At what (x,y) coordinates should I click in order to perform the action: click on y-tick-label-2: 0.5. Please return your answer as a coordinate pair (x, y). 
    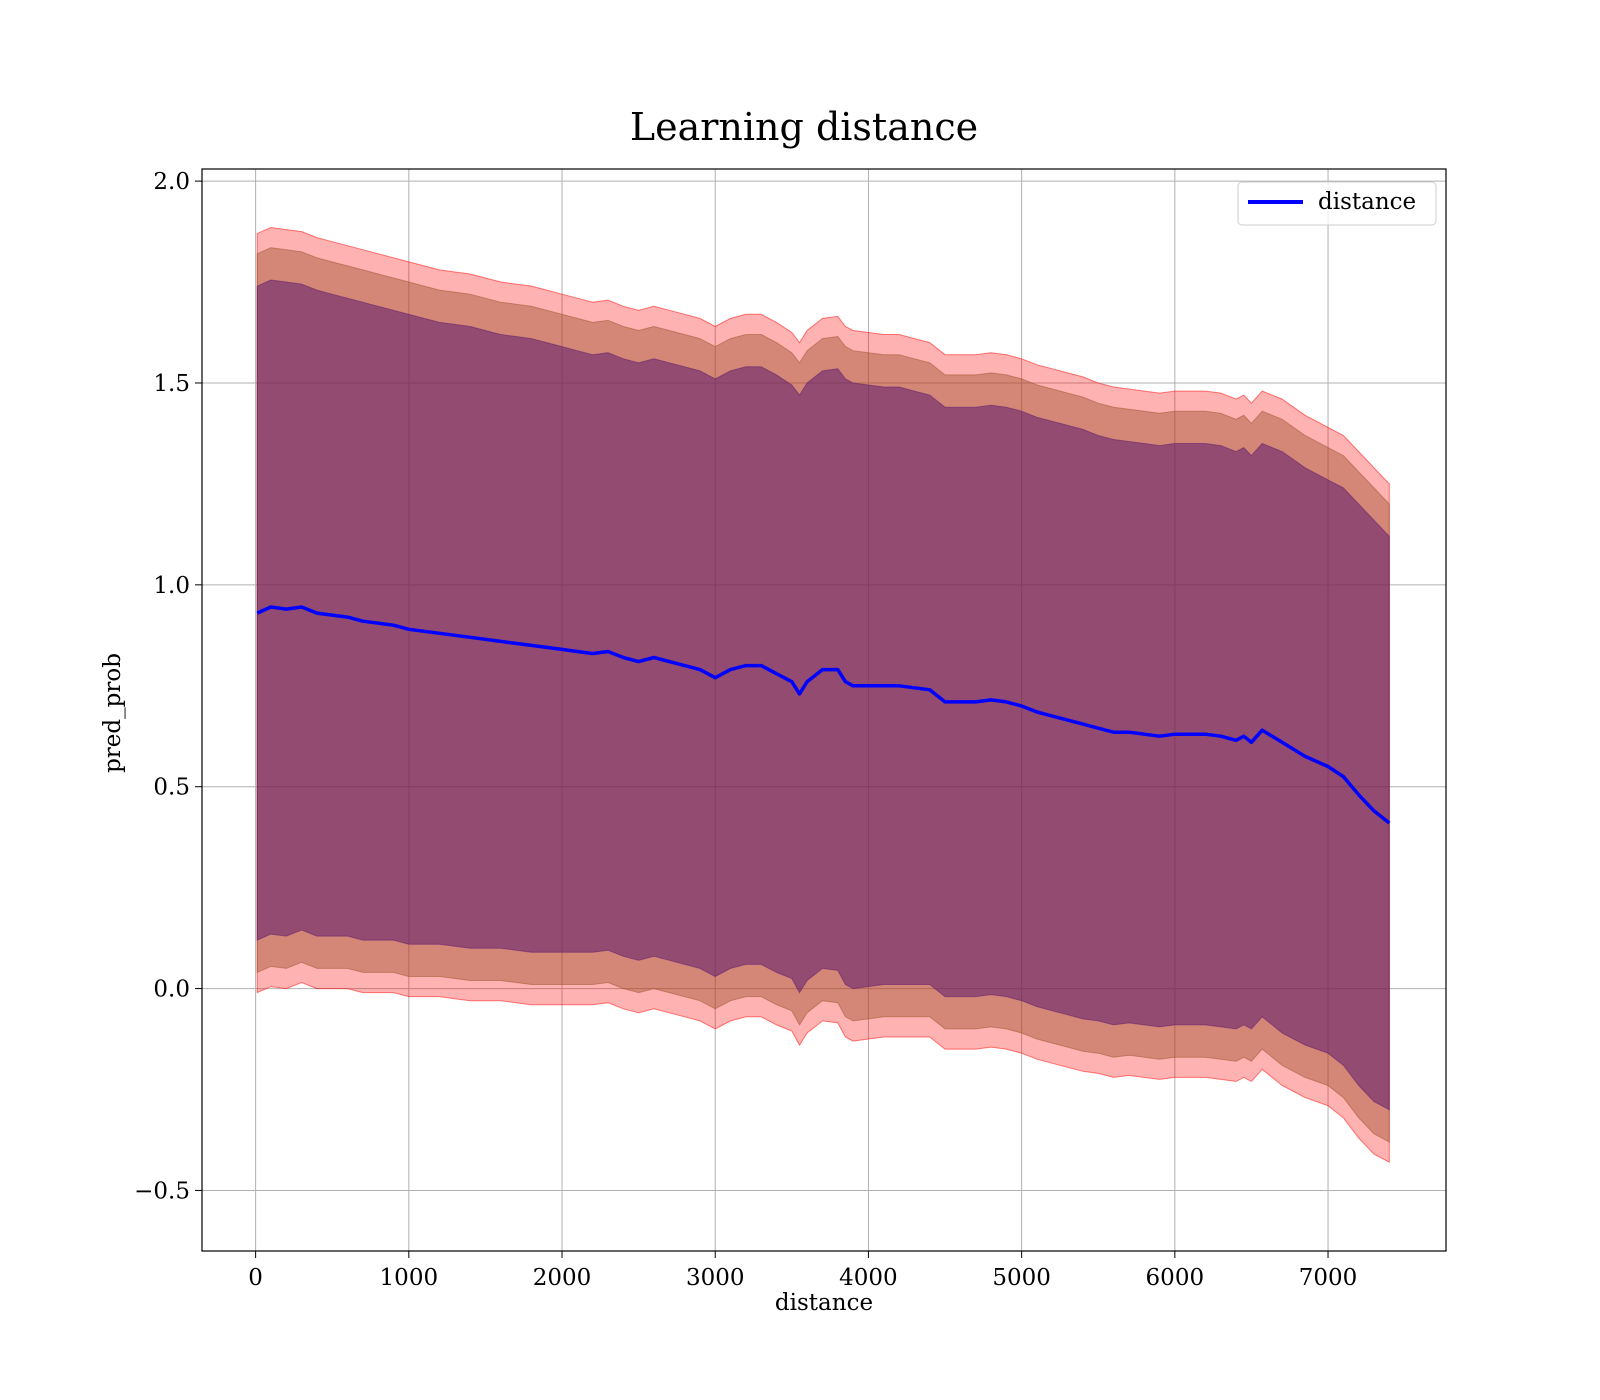
    Looking at the image, I should click on (171, 788).